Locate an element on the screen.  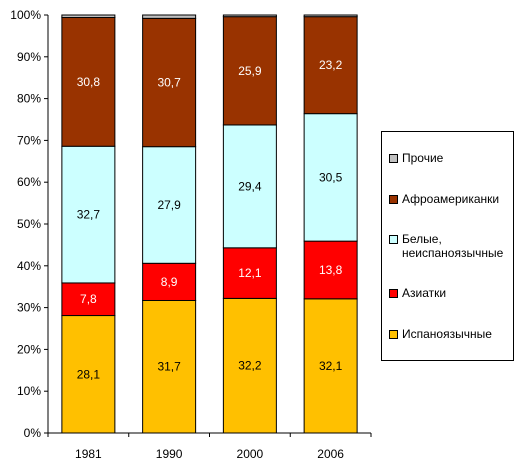
legend-item: Испаноязычные is located at coordinates (449, 334).